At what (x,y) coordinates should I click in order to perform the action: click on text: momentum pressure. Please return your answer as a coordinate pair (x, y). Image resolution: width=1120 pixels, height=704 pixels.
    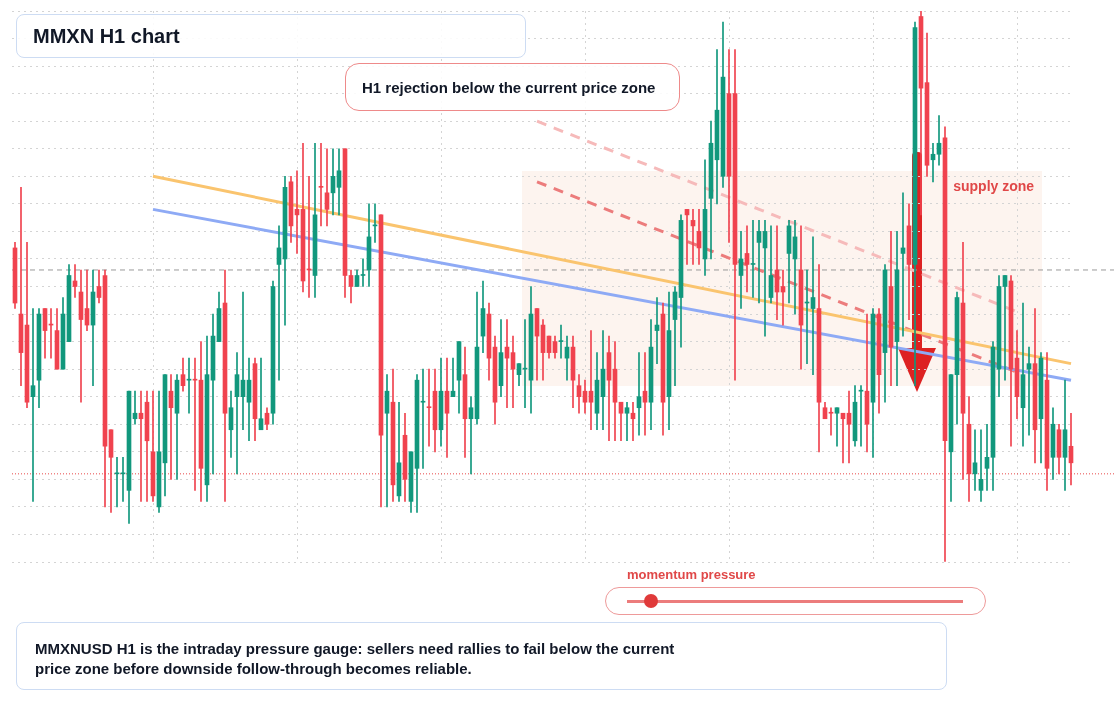
    Looking at the image, I should click on (691, 574).